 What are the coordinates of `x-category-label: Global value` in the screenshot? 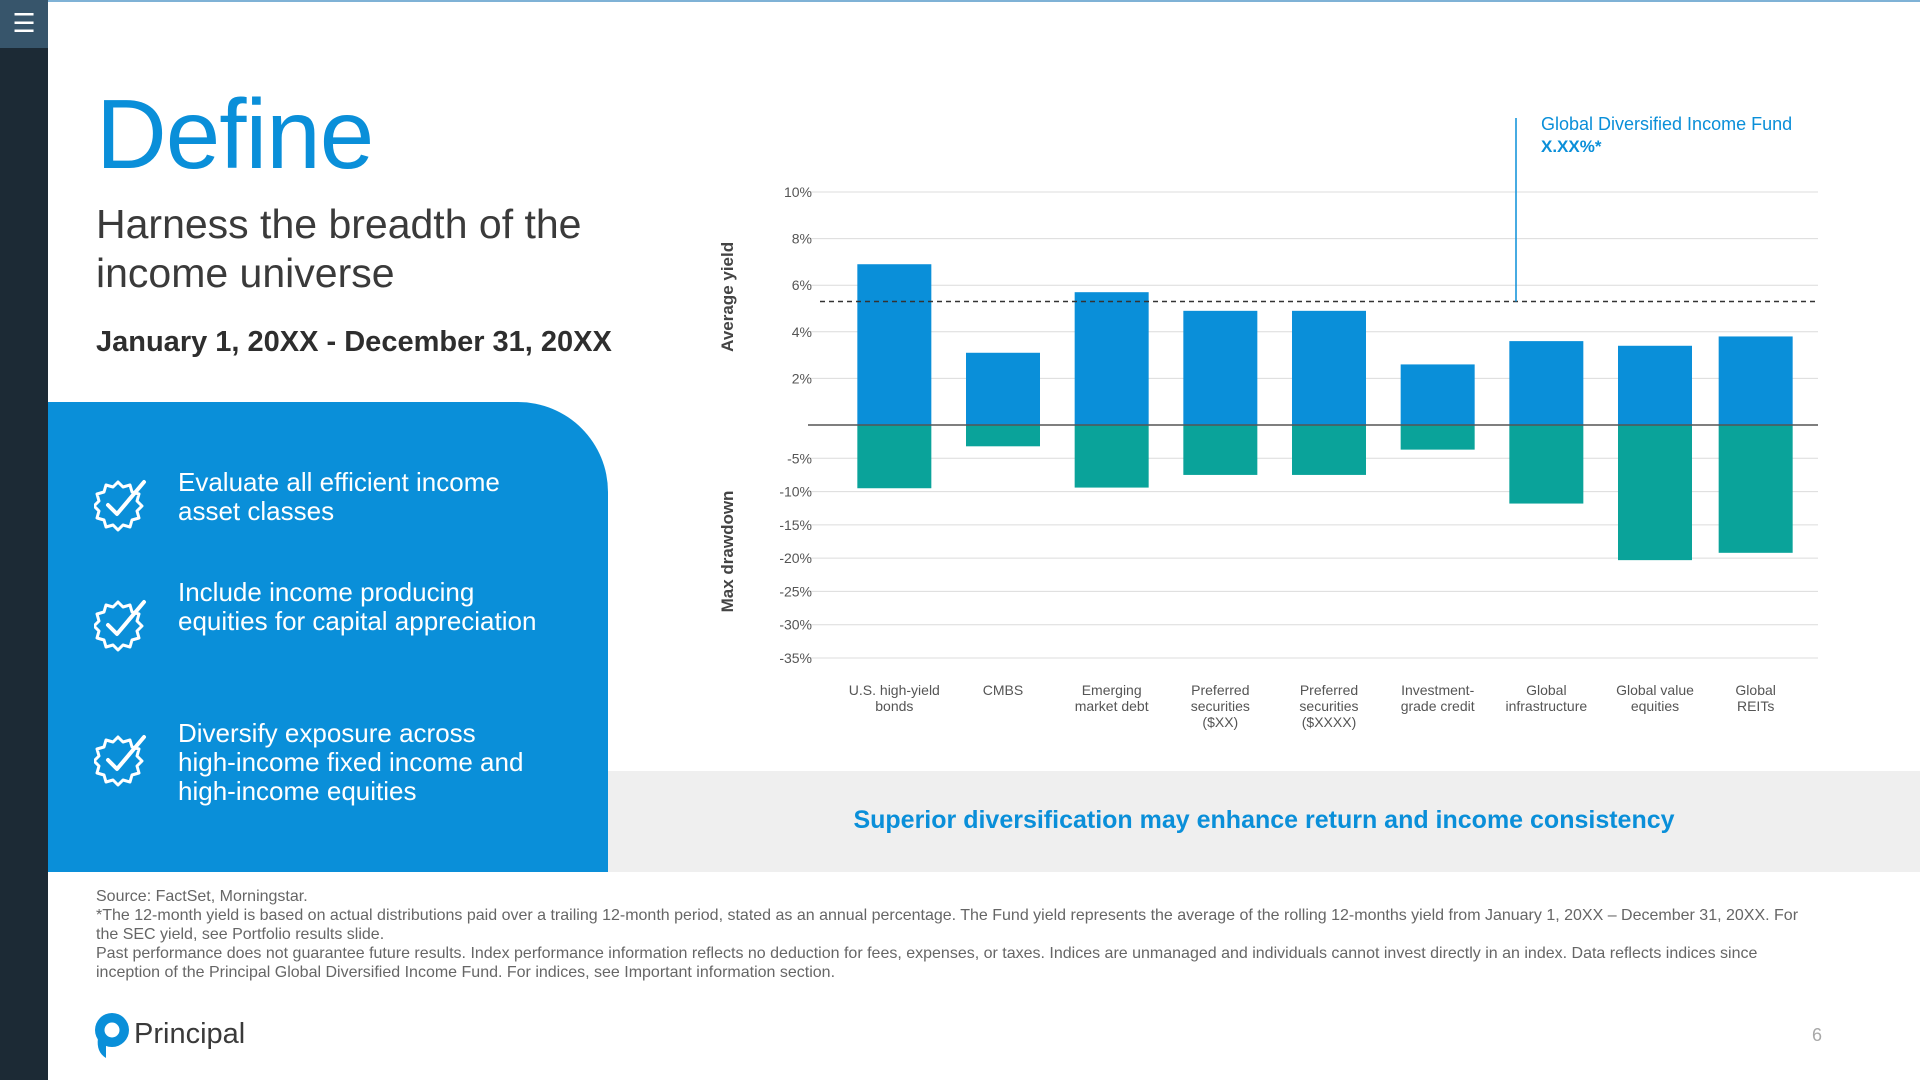 It's located at (1655, 690).